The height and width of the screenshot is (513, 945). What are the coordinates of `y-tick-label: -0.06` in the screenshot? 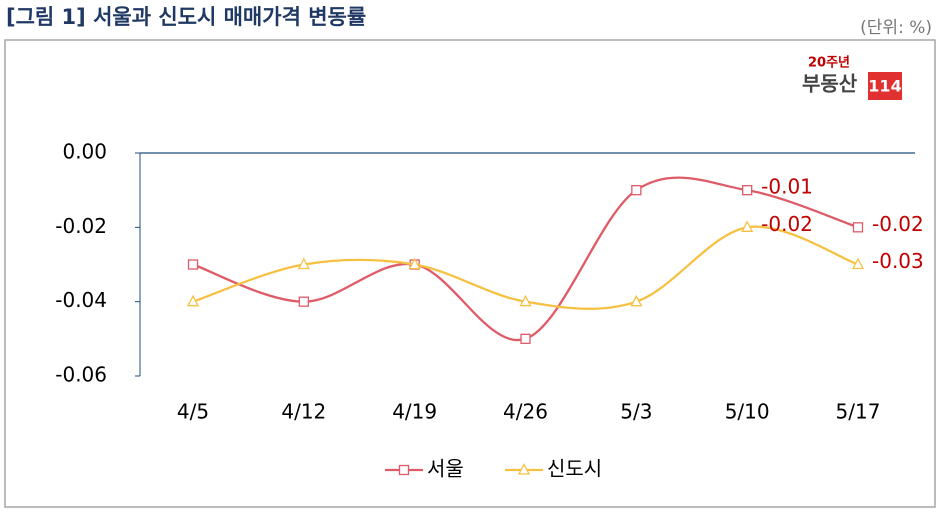 It's located at (81, 375).